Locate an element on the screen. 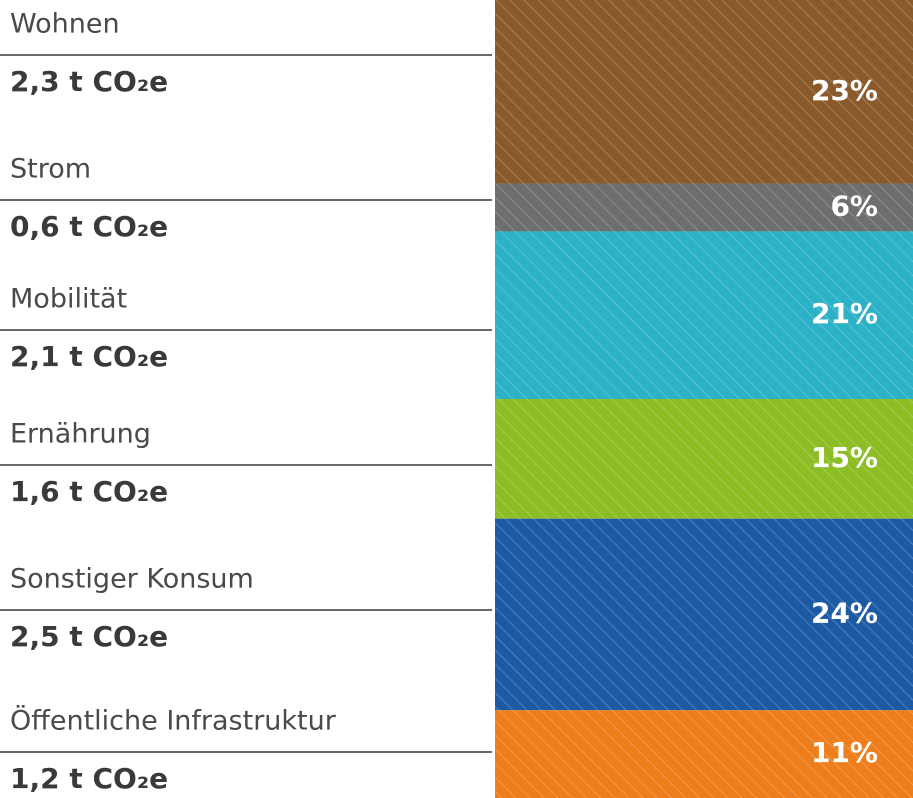 The width and height of the screenshot is (913, 798). value-label: 11% is located at coordinates (844, 752).